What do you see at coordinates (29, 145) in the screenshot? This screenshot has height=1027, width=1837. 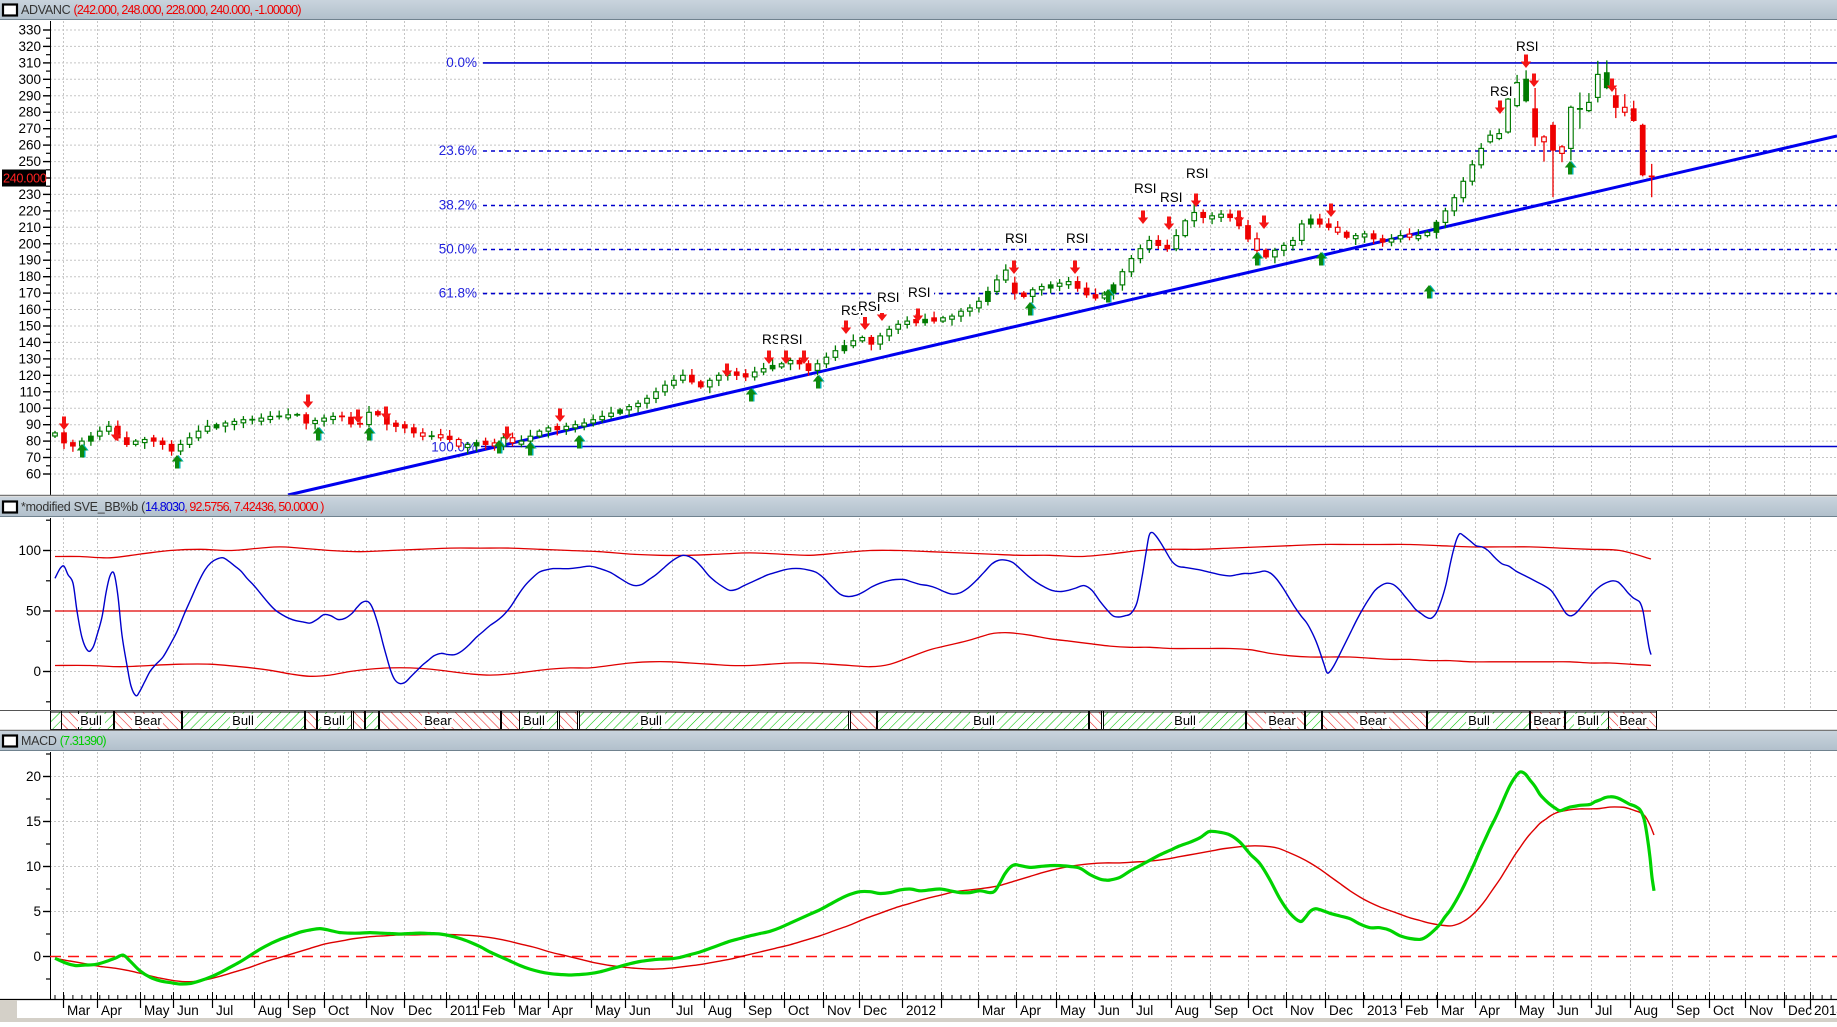 I see `svg-text: 260` at bounding box center [29, 145].